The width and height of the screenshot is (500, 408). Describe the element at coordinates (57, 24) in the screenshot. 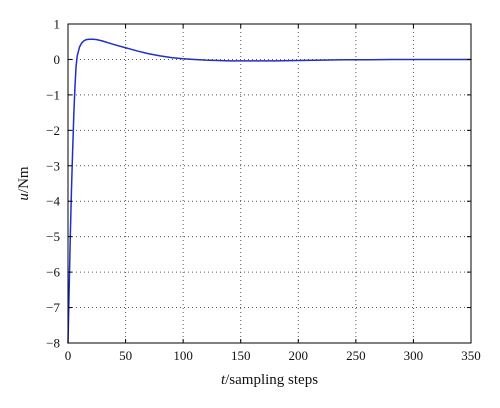

I see `y-tick-label: 1` at that location.